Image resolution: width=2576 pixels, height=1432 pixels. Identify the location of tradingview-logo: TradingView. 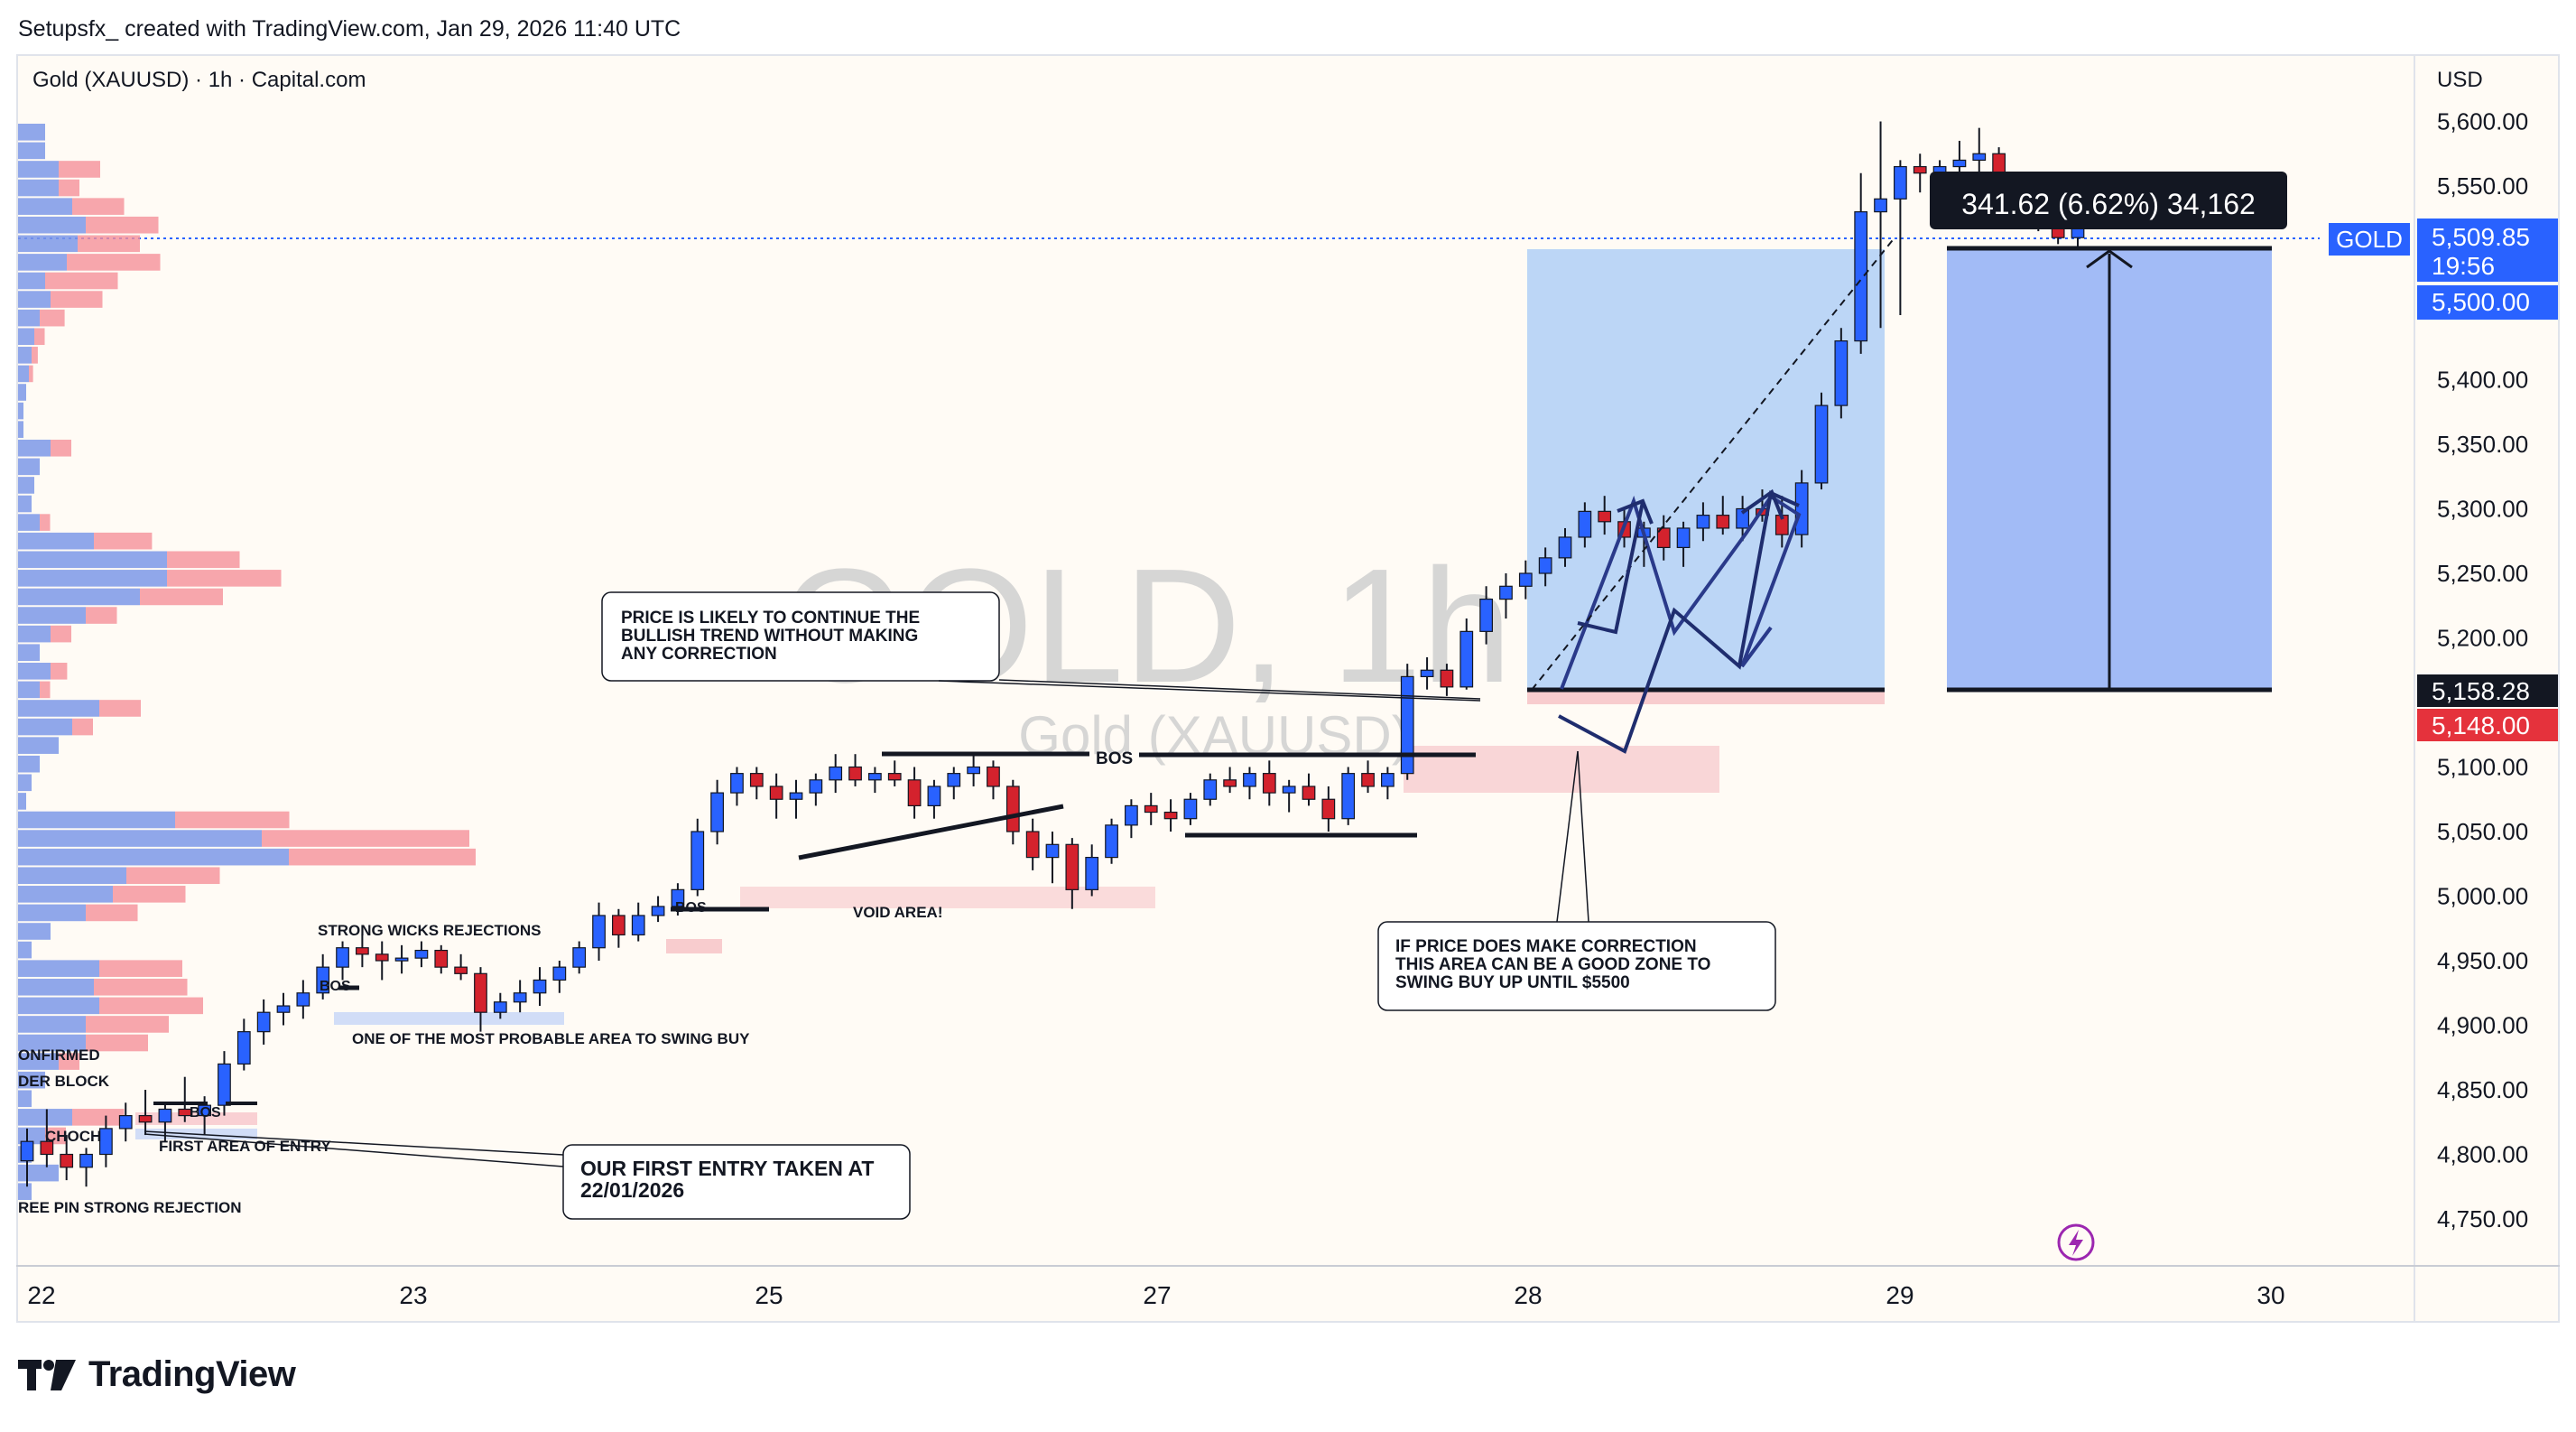
(157, 1375).